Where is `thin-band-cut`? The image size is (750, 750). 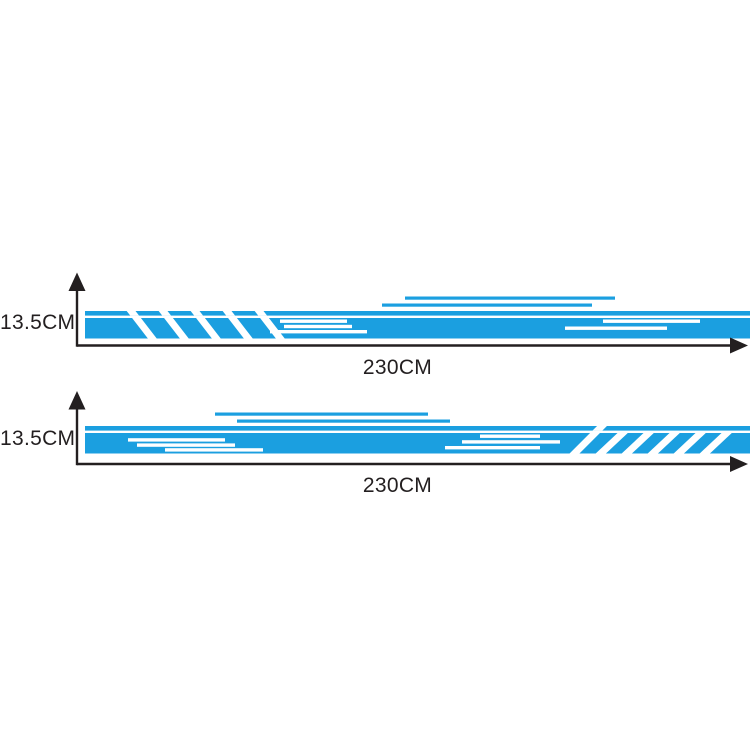
thin-band-cut is located at coordinates (599, 428).